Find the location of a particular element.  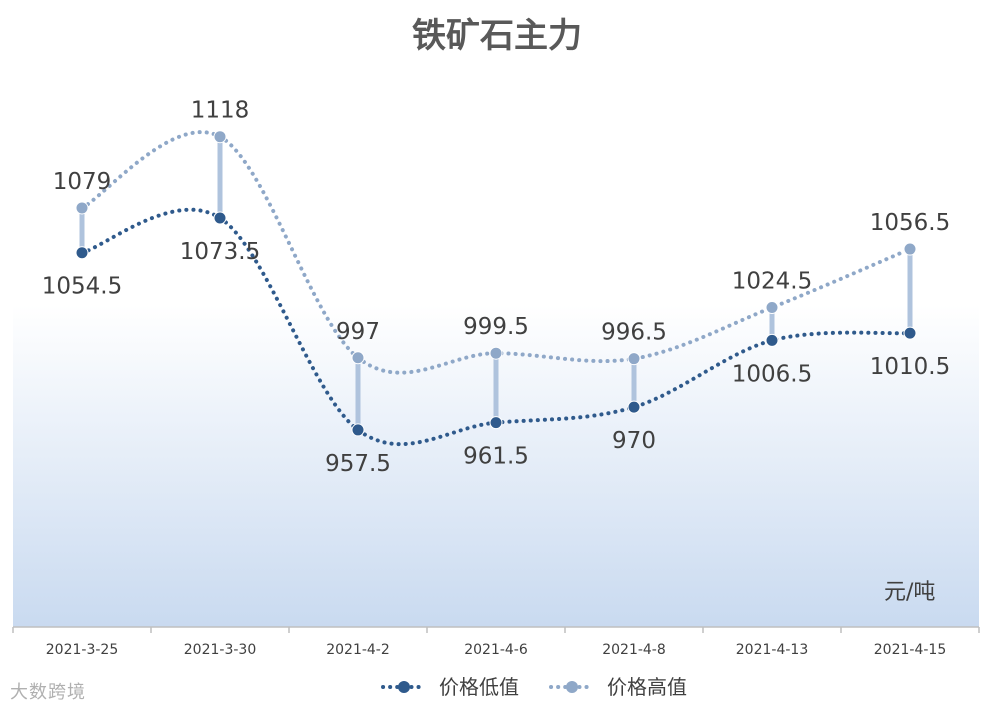

x-tick-label: 2021-4-6 is located at coordinates (496, 650).